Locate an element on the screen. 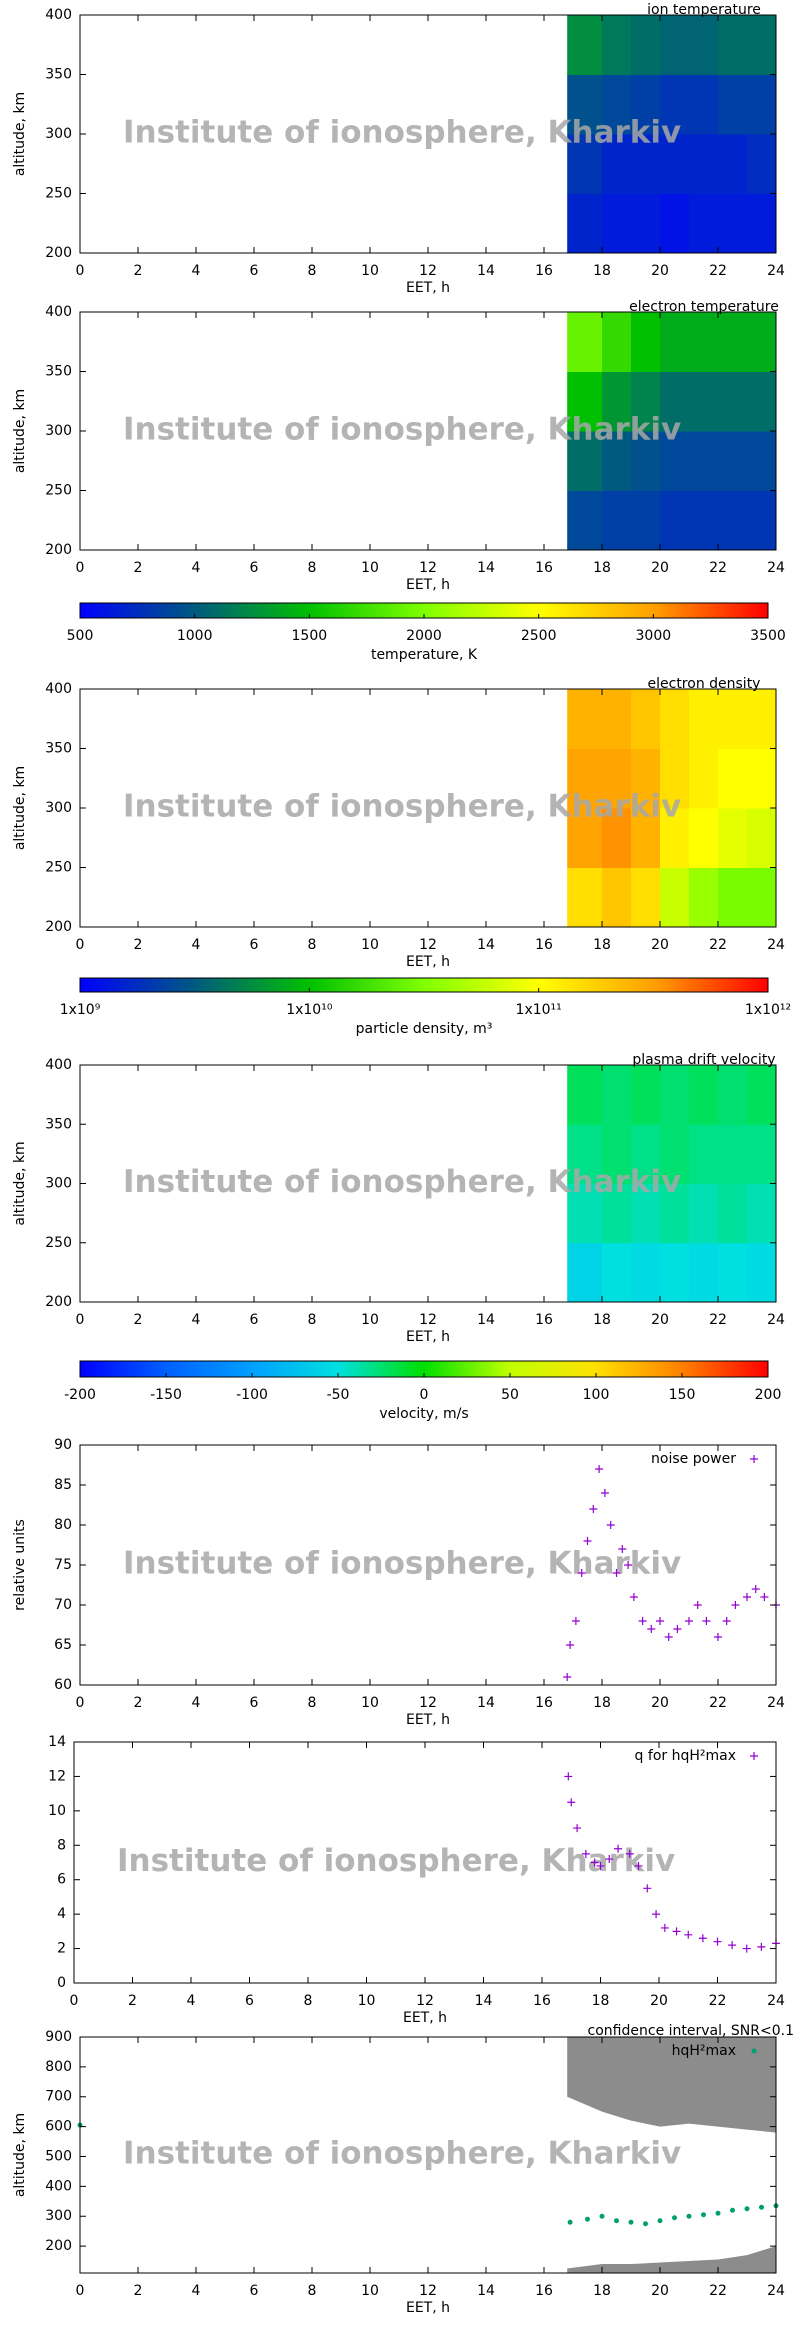 The width and height of the screenshot is (800, 2337). x-tick-label: 14 is located at coordinates (486, 568).